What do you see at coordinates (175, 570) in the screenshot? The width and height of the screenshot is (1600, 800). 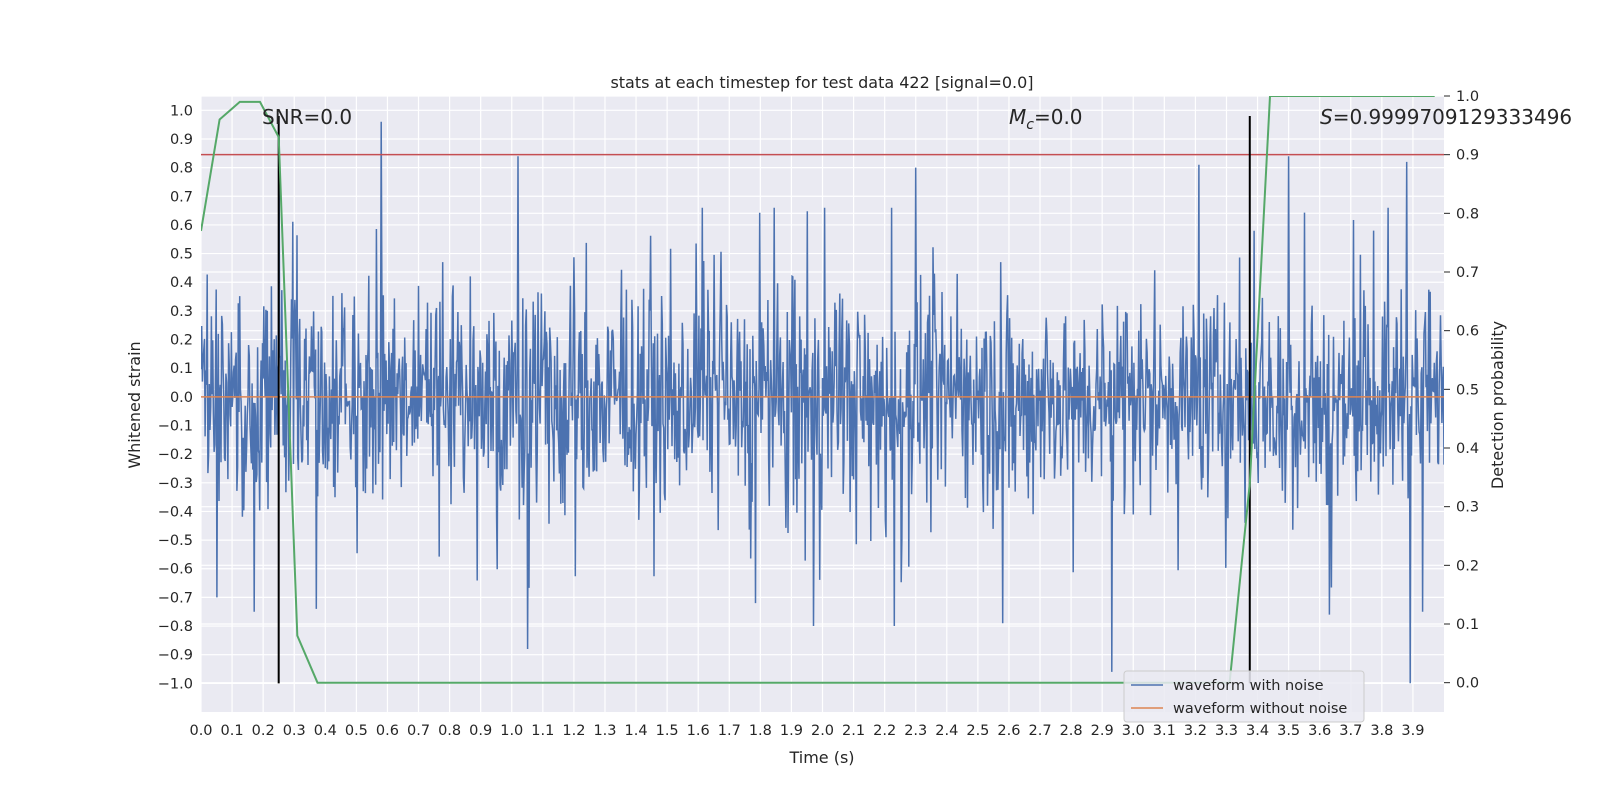 I see `y-tick-label: −0.6` at bounding box center [175, 570].